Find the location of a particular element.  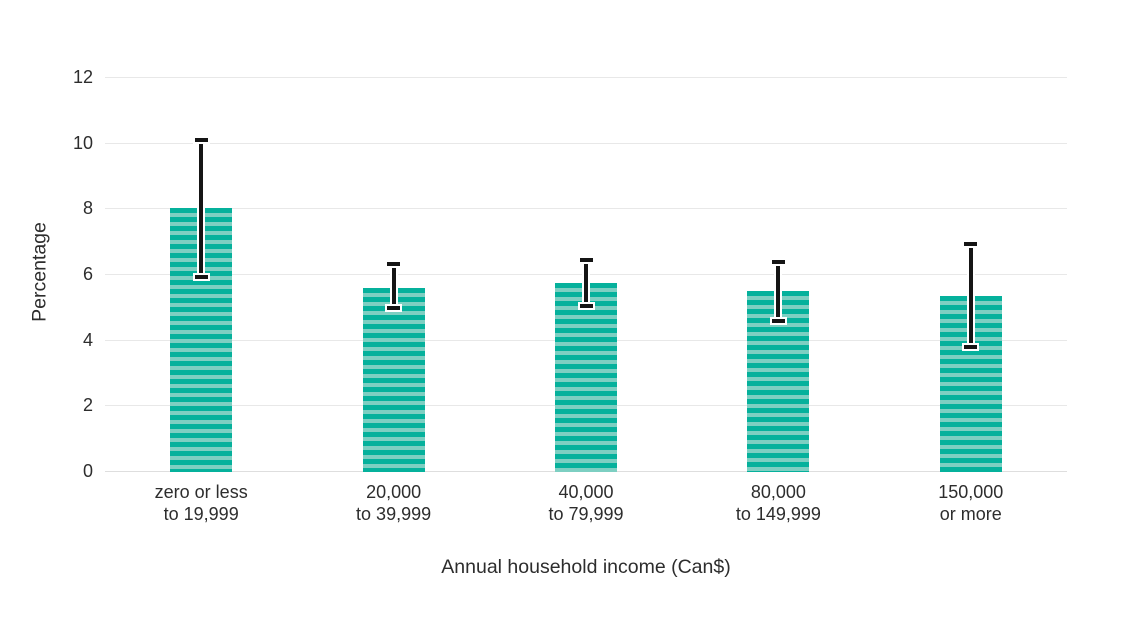

x-axis-title: Annual household income (Can$) is located at coordinates (586, 567).